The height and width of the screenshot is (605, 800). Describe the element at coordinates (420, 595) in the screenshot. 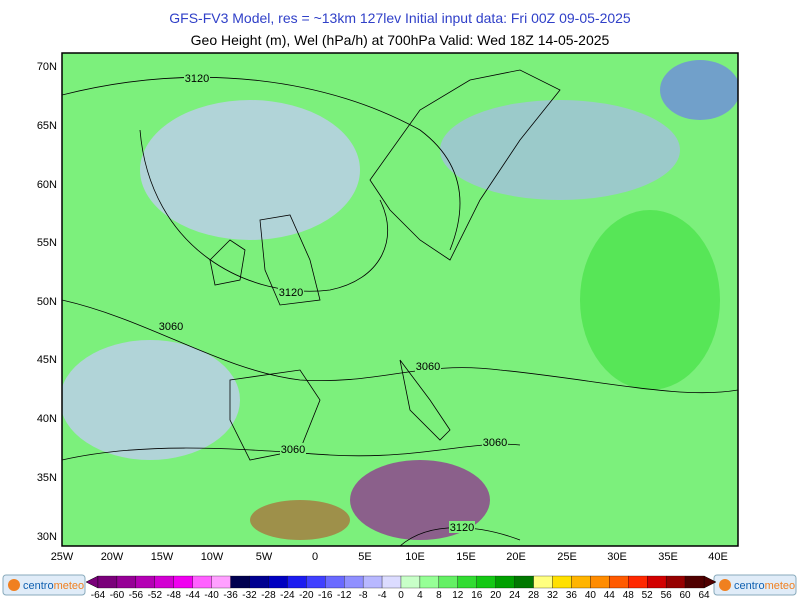

I see `colorbar-label: 4` at that location.